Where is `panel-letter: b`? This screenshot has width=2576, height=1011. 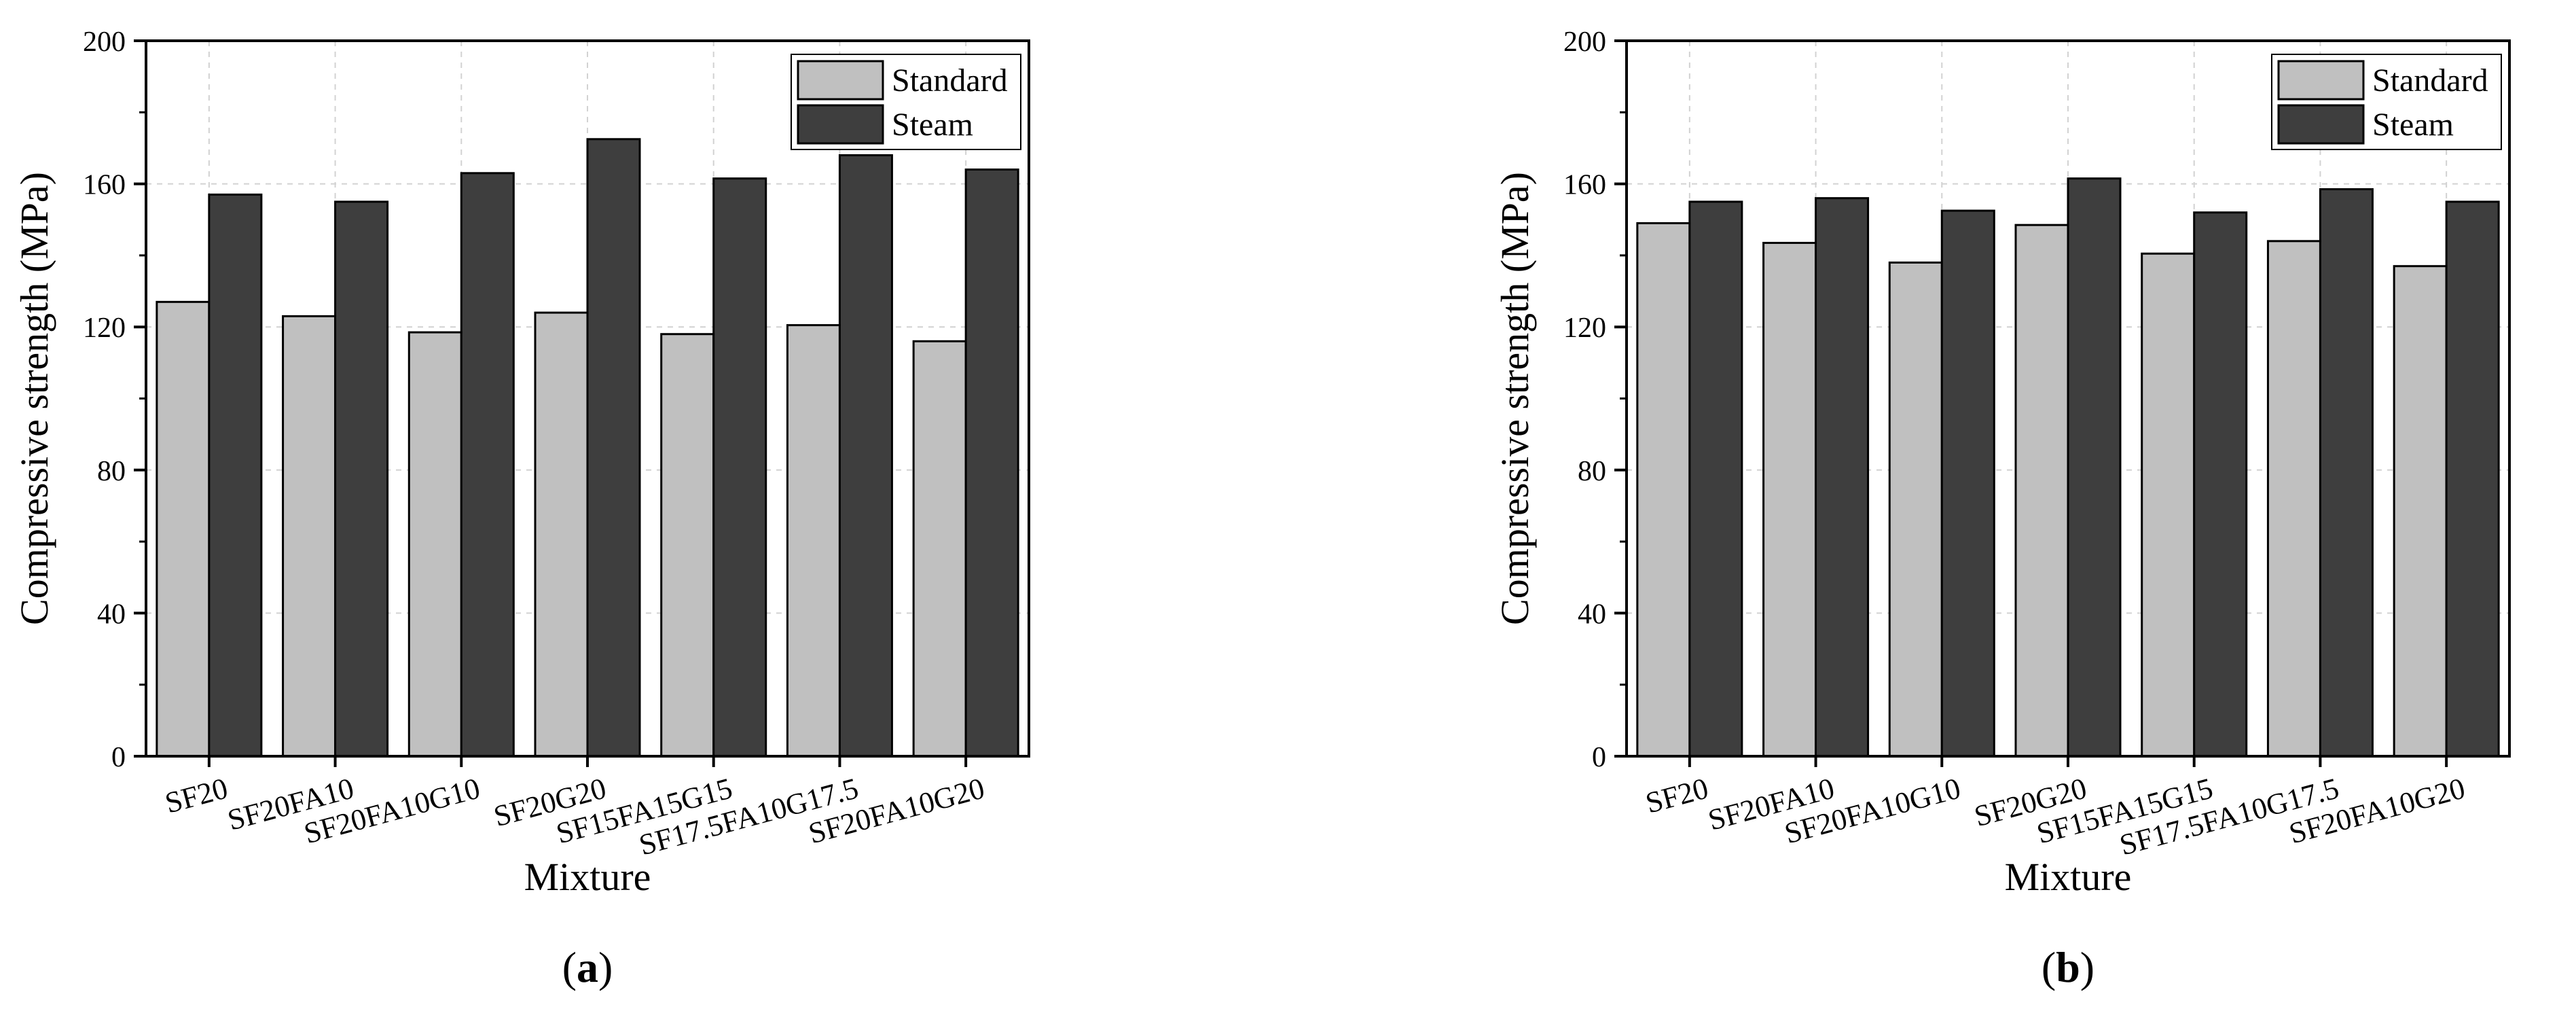
panel-letter: b is located at coordinates (2068, 967).